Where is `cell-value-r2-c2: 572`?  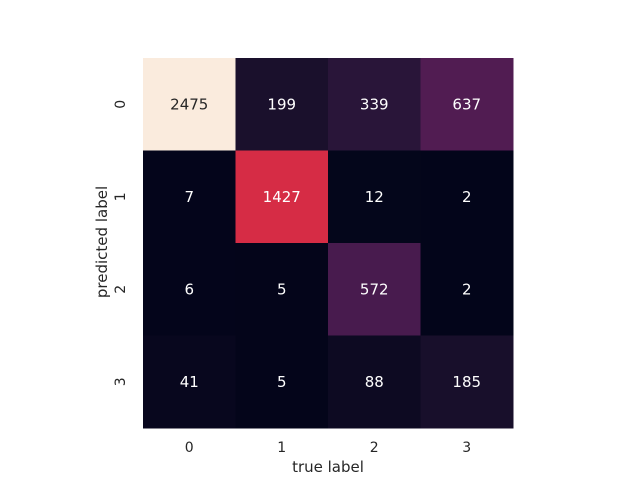
cell-value-r2-c2: 572 is located at coordinates (374, 289).